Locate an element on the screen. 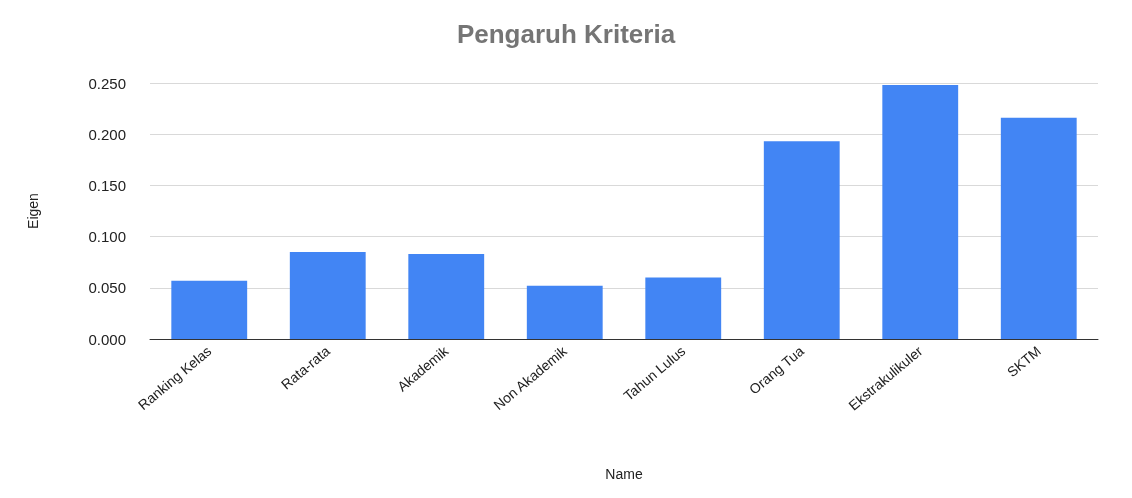 The height and width of the screenshot is (498, 1132). y-tick-label: 0.050 is located at coordinates (107, 288).